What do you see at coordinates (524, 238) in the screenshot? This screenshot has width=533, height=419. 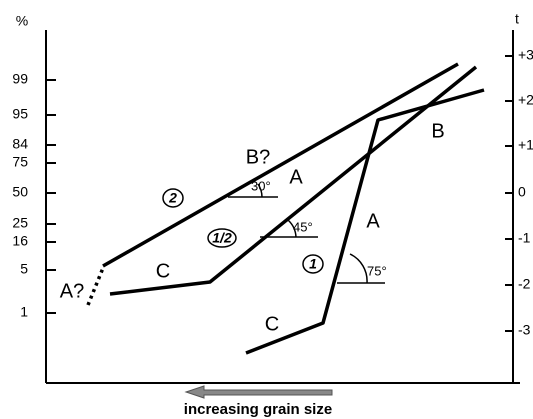 I see `right-tick-label: -1` at bounding box center [524, 238].